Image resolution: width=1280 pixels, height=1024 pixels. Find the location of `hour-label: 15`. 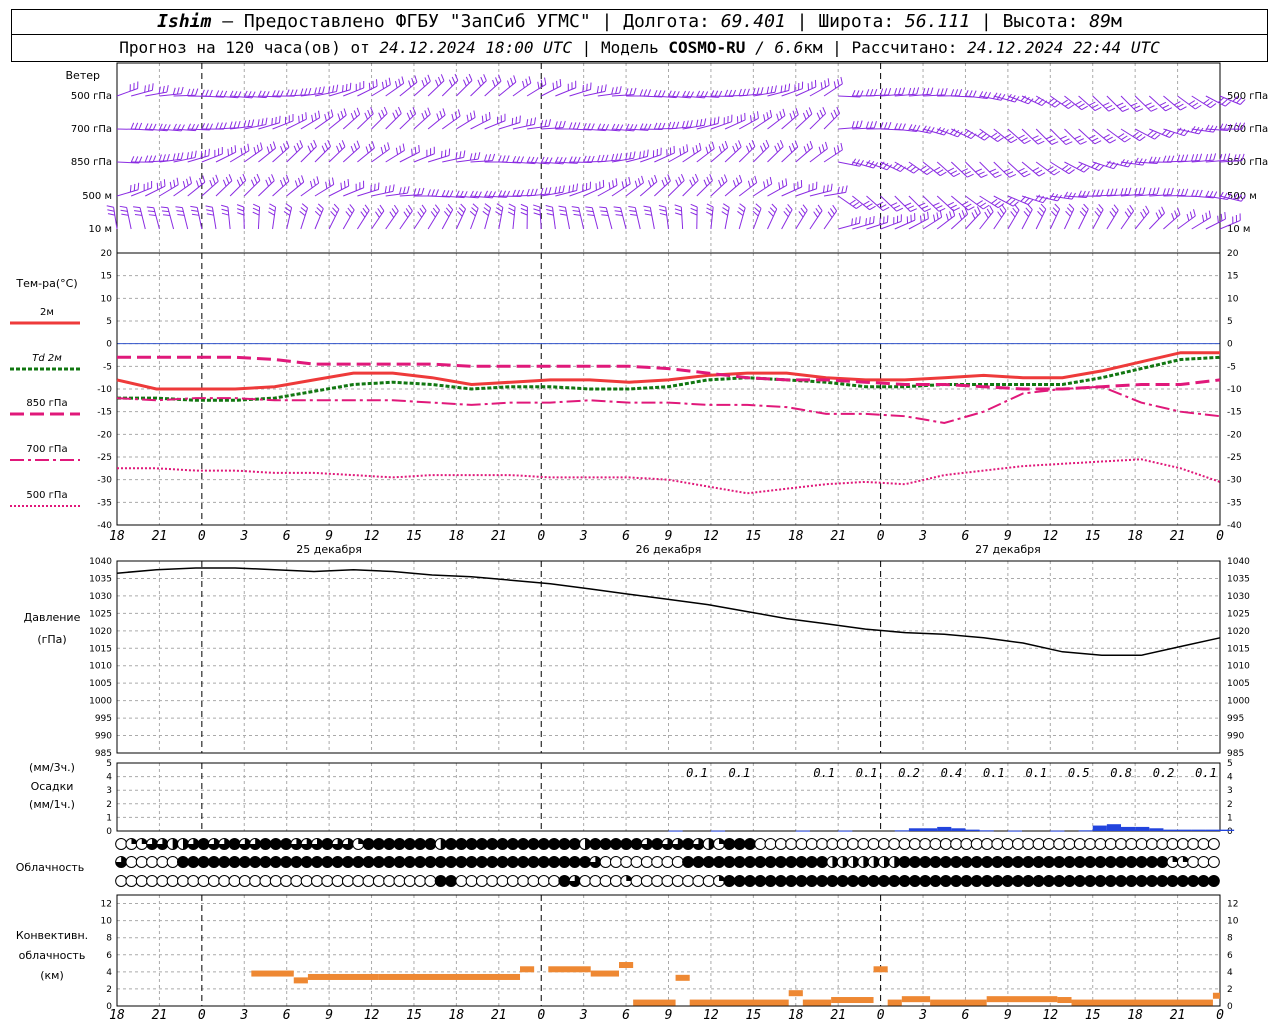

hour-label: 15 is located at coordinates (414, 536).